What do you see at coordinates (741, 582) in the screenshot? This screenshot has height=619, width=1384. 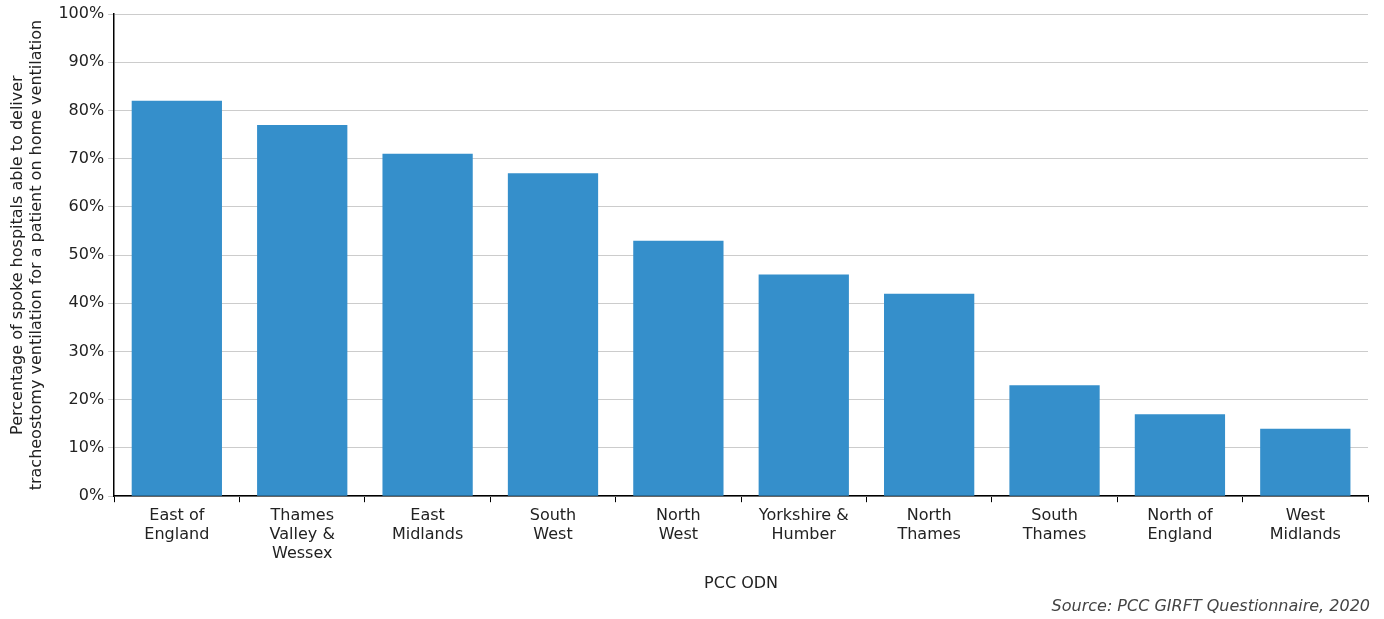 I see `x-axis-title: PCC ODN` at bounding box center [741, 582].